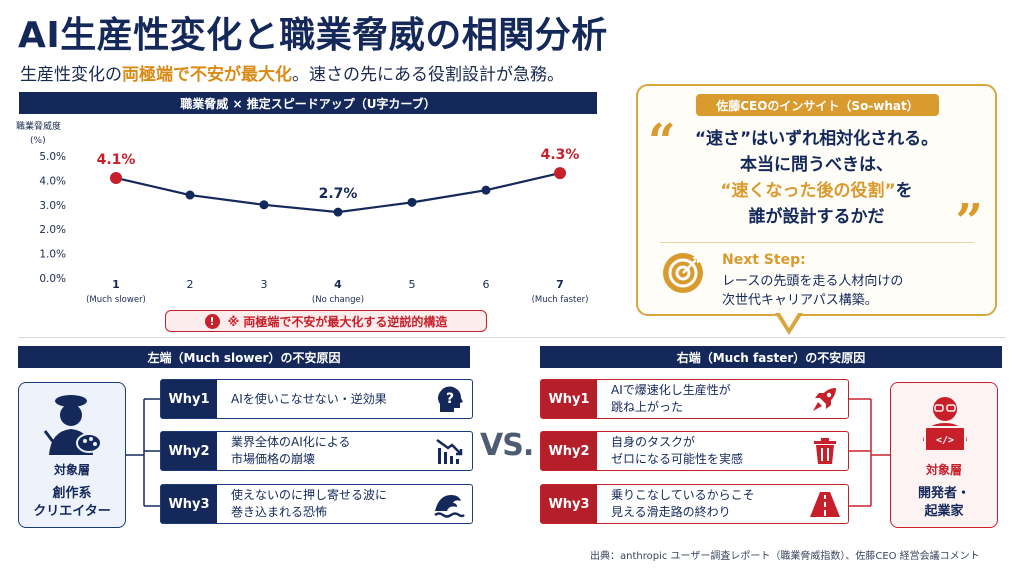 The image size is (1024, 576). Describe the element at coordinates (116, 160) in the screenshot. I see `data-label: 4.1%` at that location.